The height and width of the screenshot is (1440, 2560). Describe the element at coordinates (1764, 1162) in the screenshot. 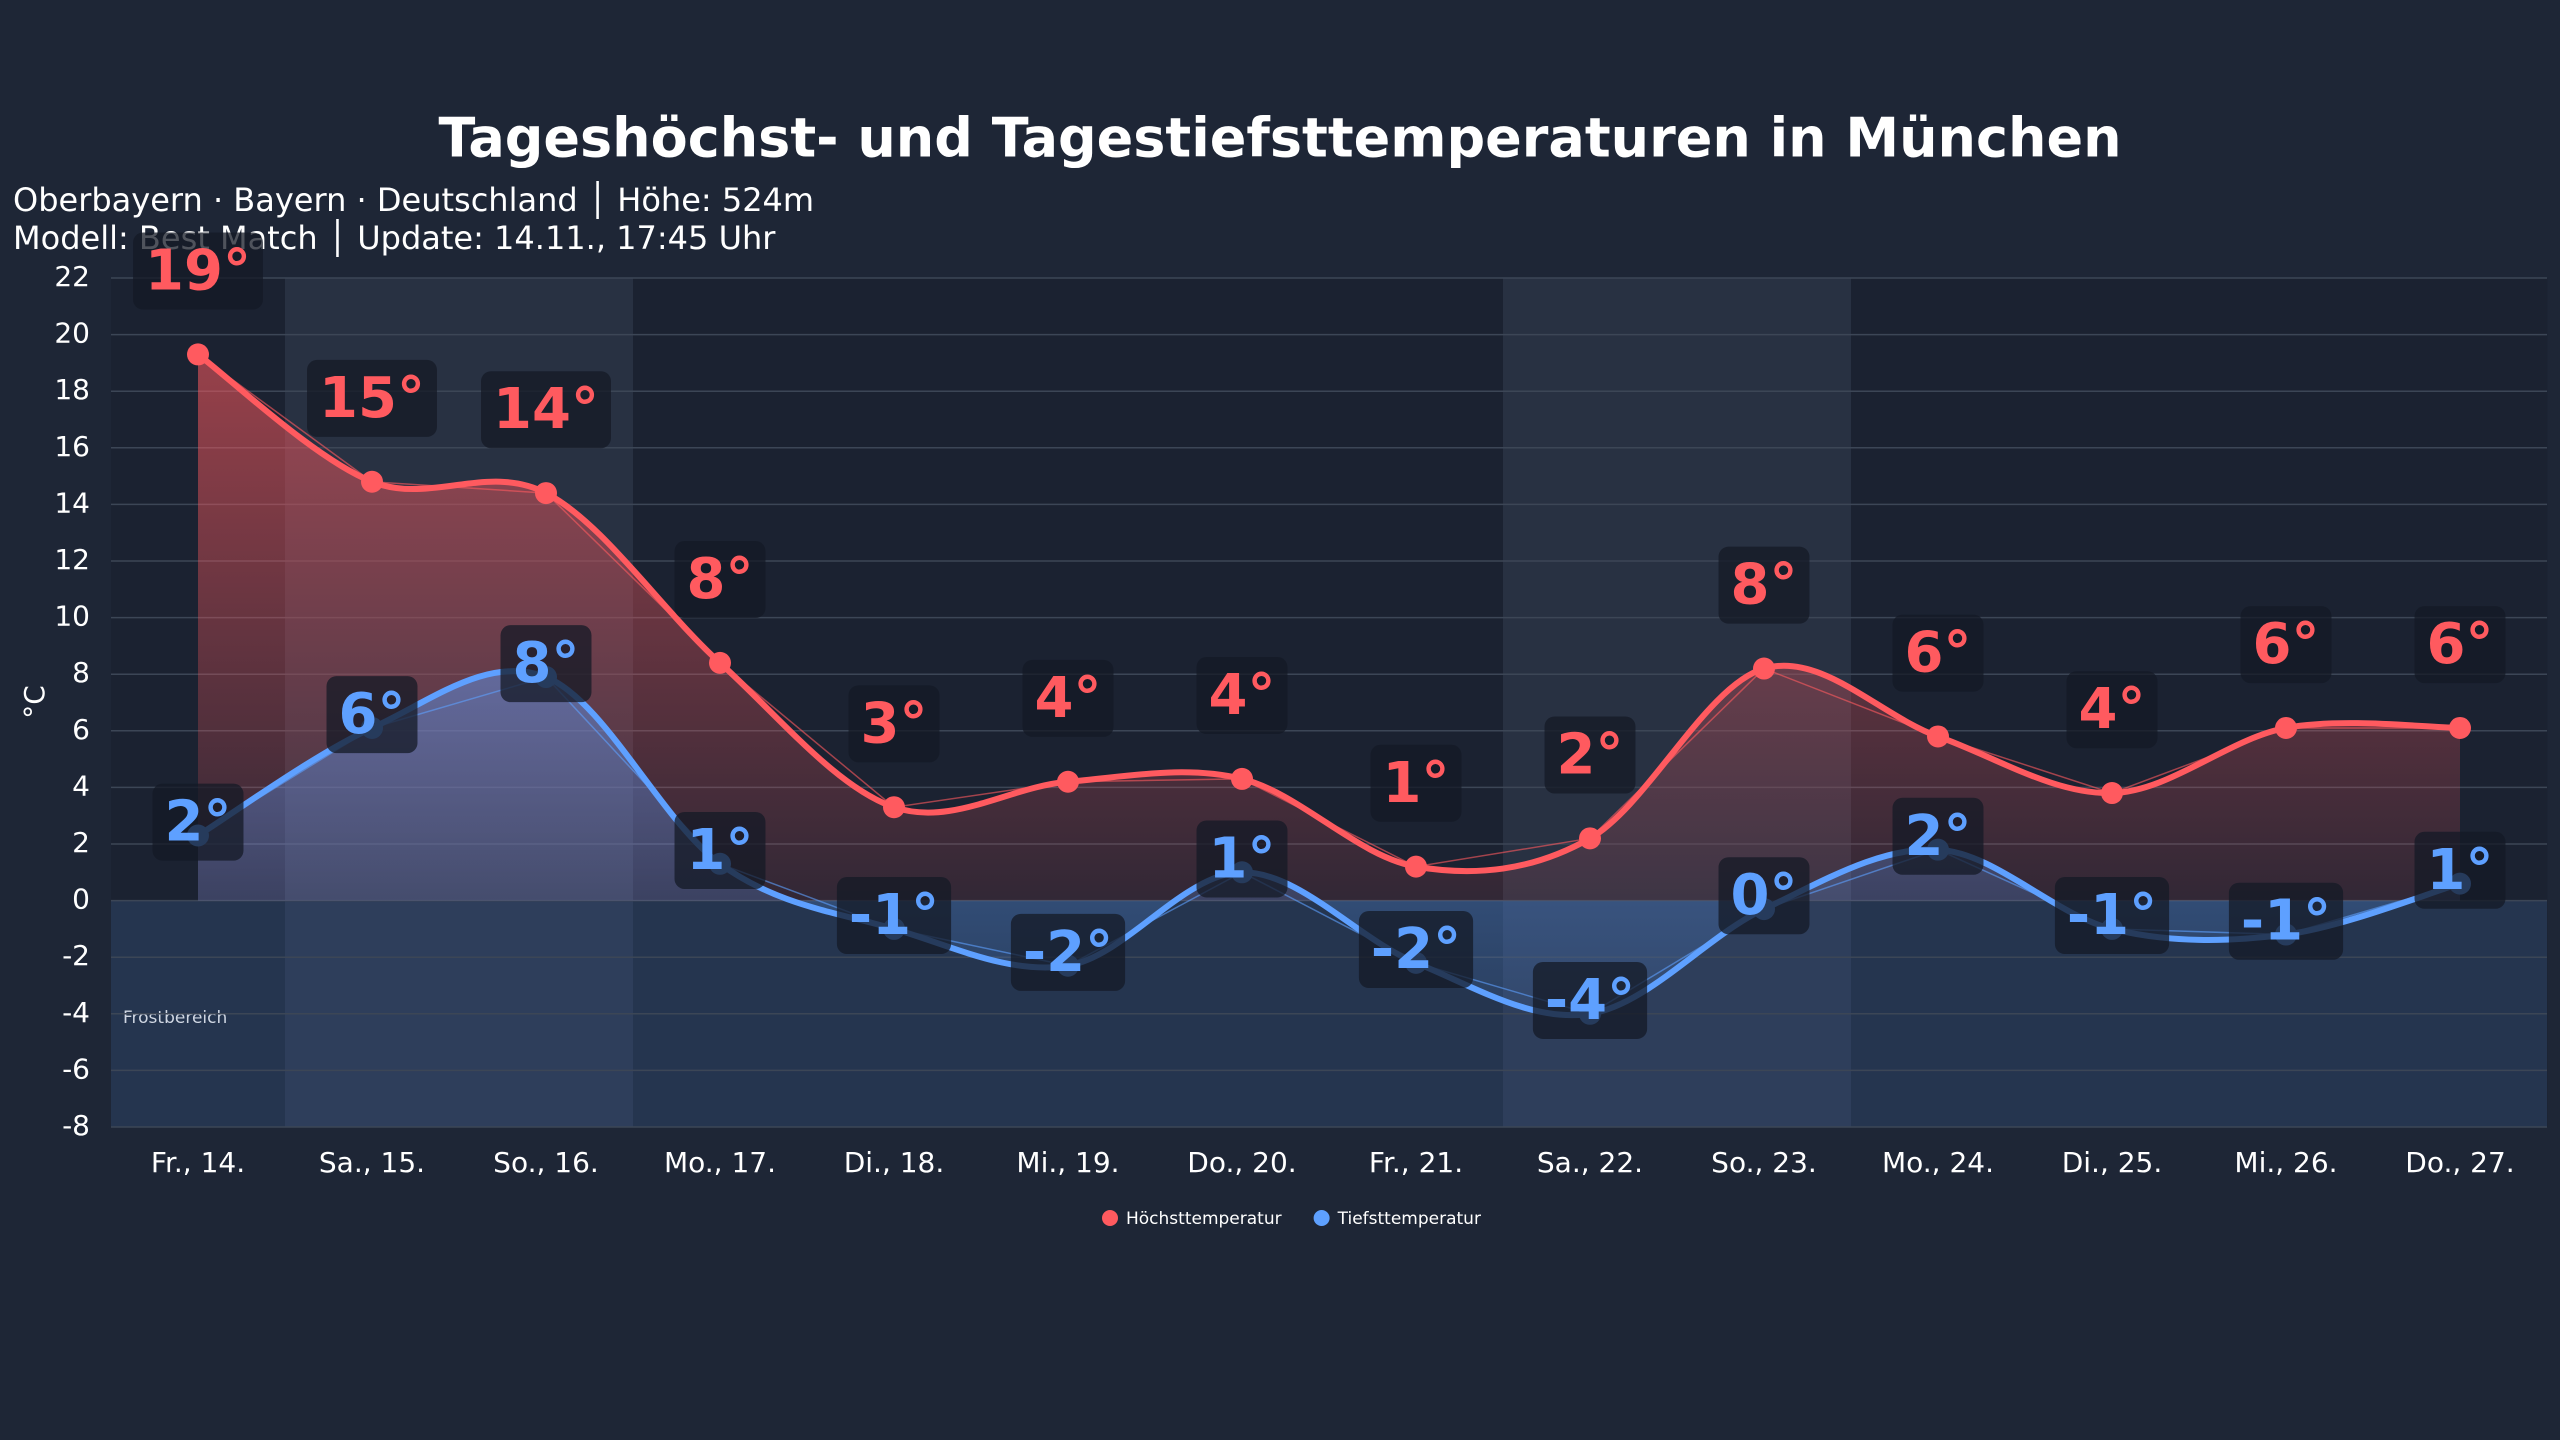

I see `x-tick-label: So., 23.` at that location.